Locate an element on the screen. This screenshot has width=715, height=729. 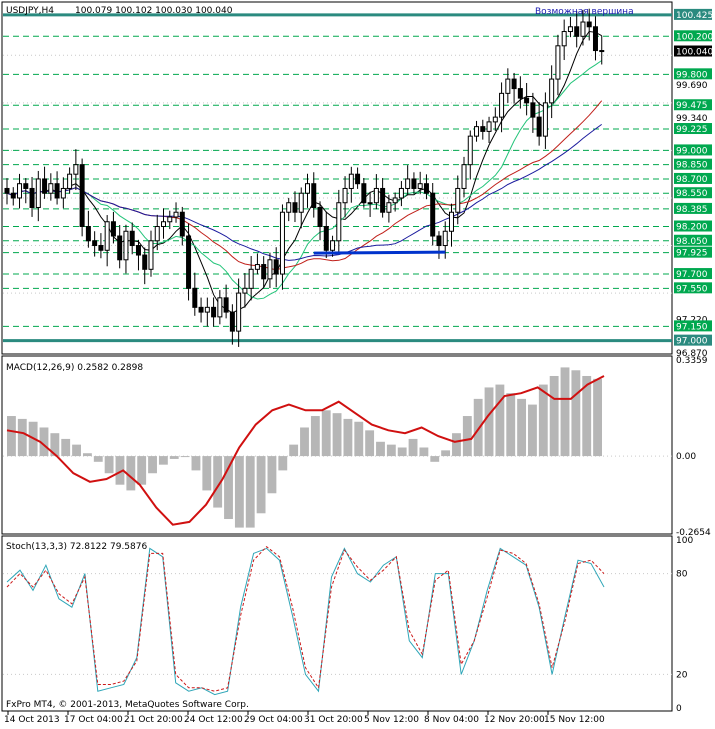
macd-label: MACD(12,26,9) 0.2582 0.2898 is located at coordinates (74, 368).